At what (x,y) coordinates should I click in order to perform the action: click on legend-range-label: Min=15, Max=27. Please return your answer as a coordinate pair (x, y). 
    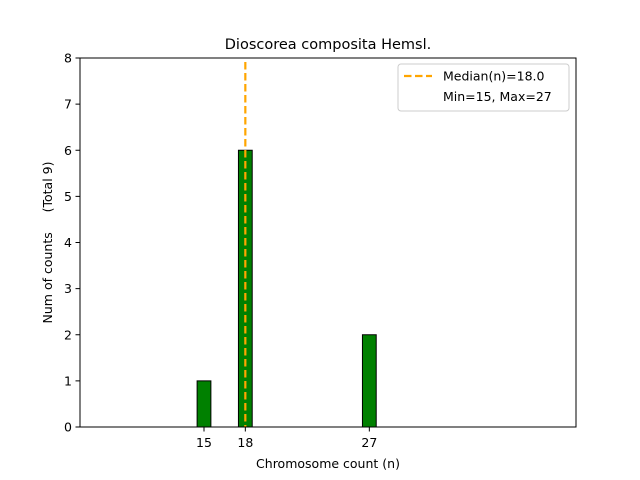
    Looking at the image, I should click on (497, 96).